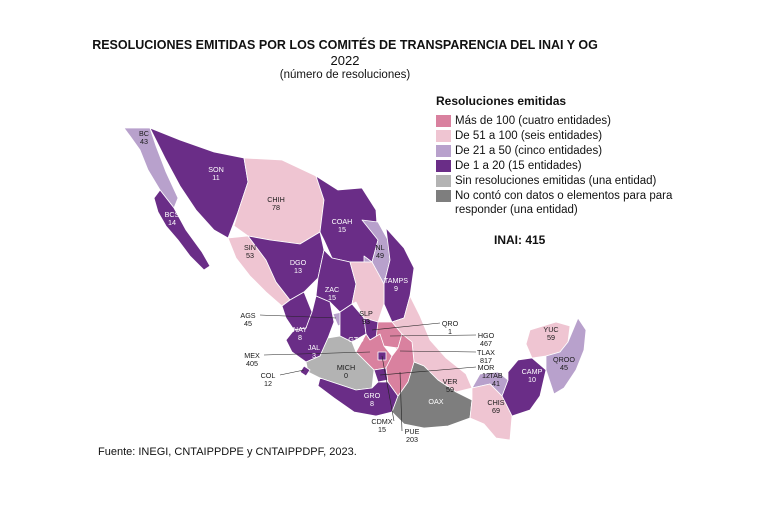 The image size is (768, 511). What do you see at coordinates (247, 315) in the screenshot?
I see `state-code-label: AGS` at bounding box center [247, 315].